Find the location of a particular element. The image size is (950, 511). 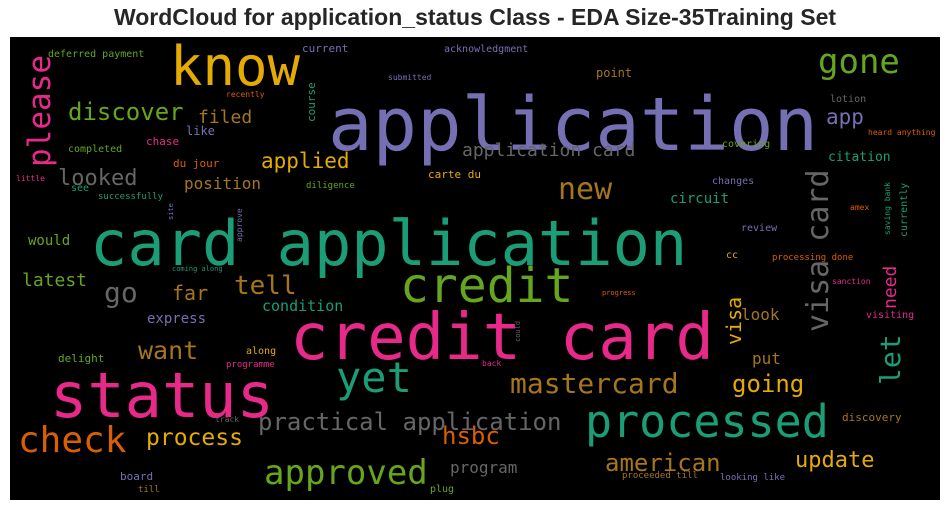

word-need: need is located at coordinates (890, 287).